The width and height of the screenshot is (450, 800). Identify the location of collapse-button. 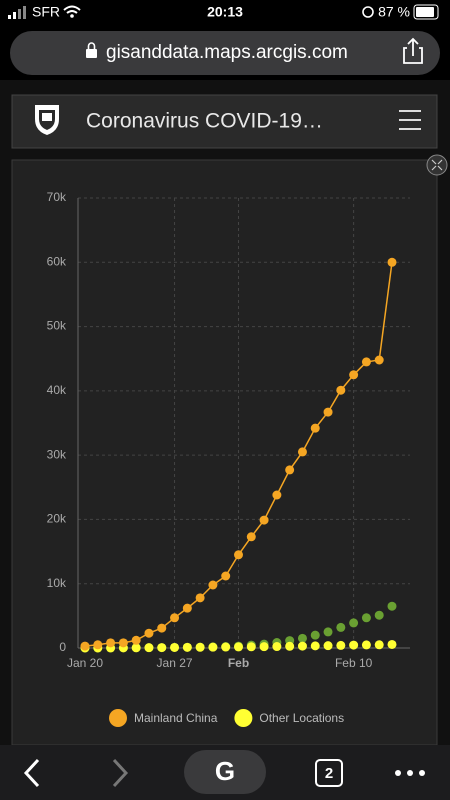
(437, 165).